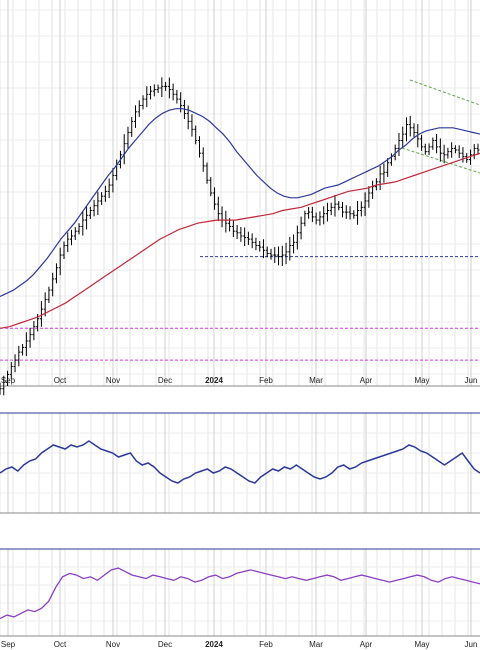  I want to click on month-labels-bottom: Sep Oct Nov Dec 2024 Feb Mar Apr May Jun, so click(239, 644).